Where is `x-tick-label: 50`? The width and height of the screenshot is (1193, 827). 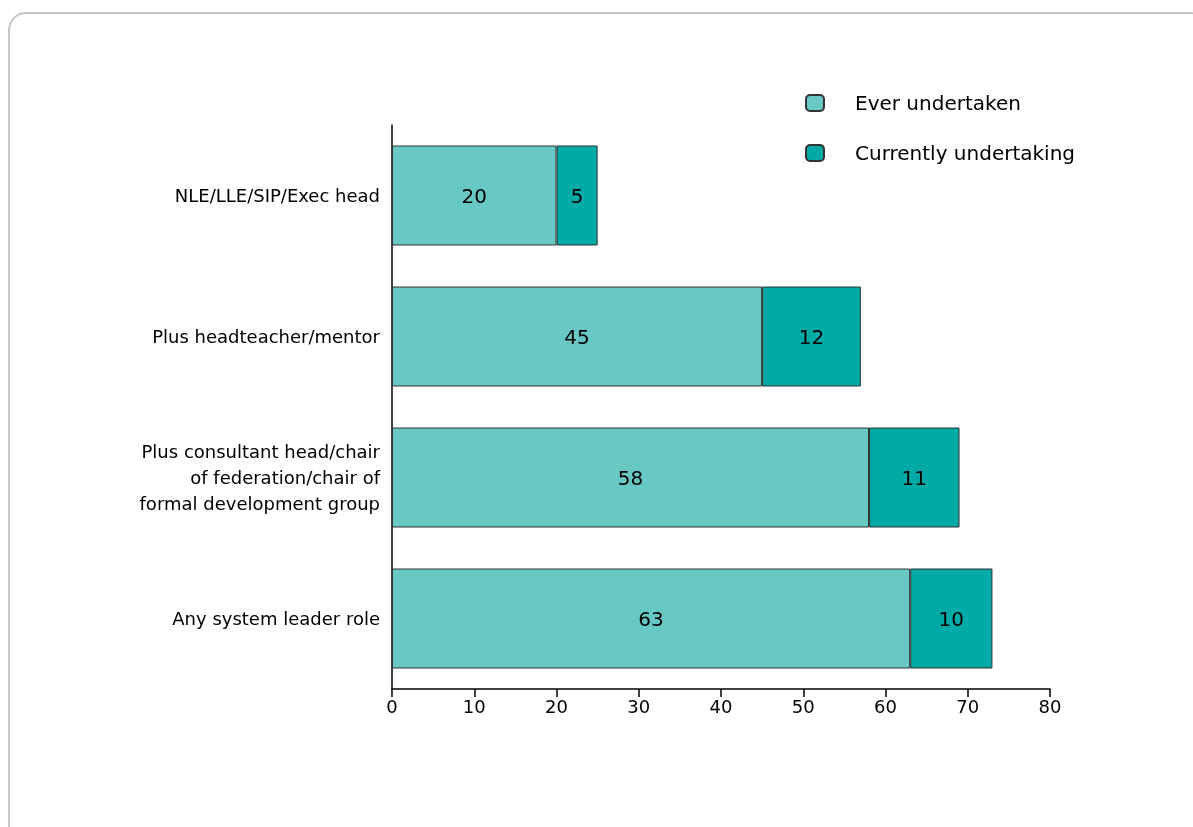 x-tick-label: 50 is located at coordinates (803, 706).